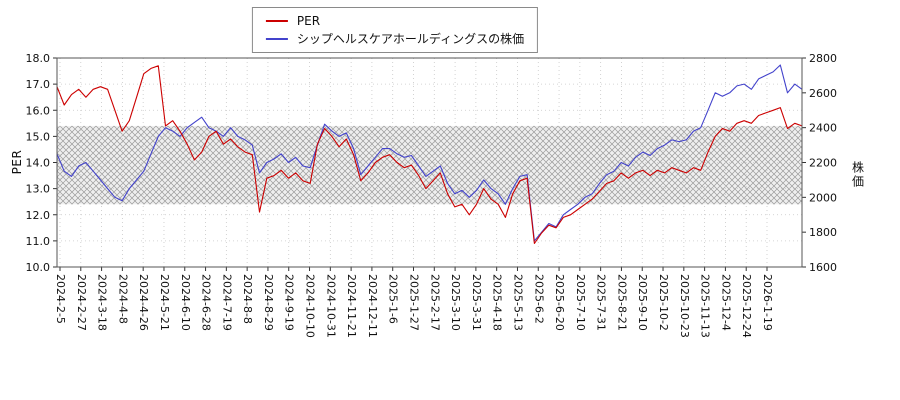  Describe the element at coordinates (17, 162) in the screenshot. I see `left-axis-title: PER` at that location.